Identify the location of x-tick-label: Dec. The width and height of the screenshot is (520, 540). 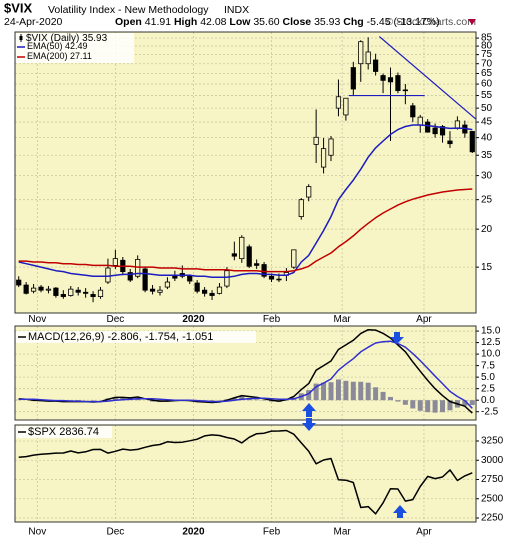
(115, 532).